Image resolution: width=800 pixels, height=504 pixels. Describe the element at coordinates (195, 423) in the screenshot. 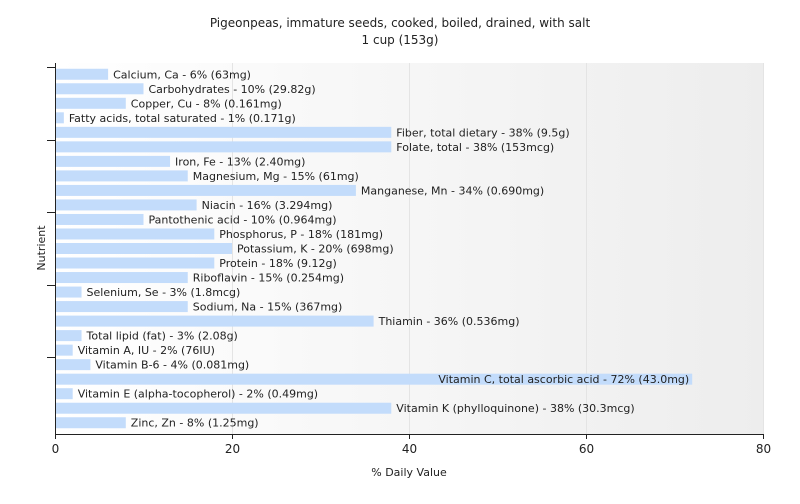

I see `bar-label: Zinc, Zn - 8% (1.25mg)` at that location.